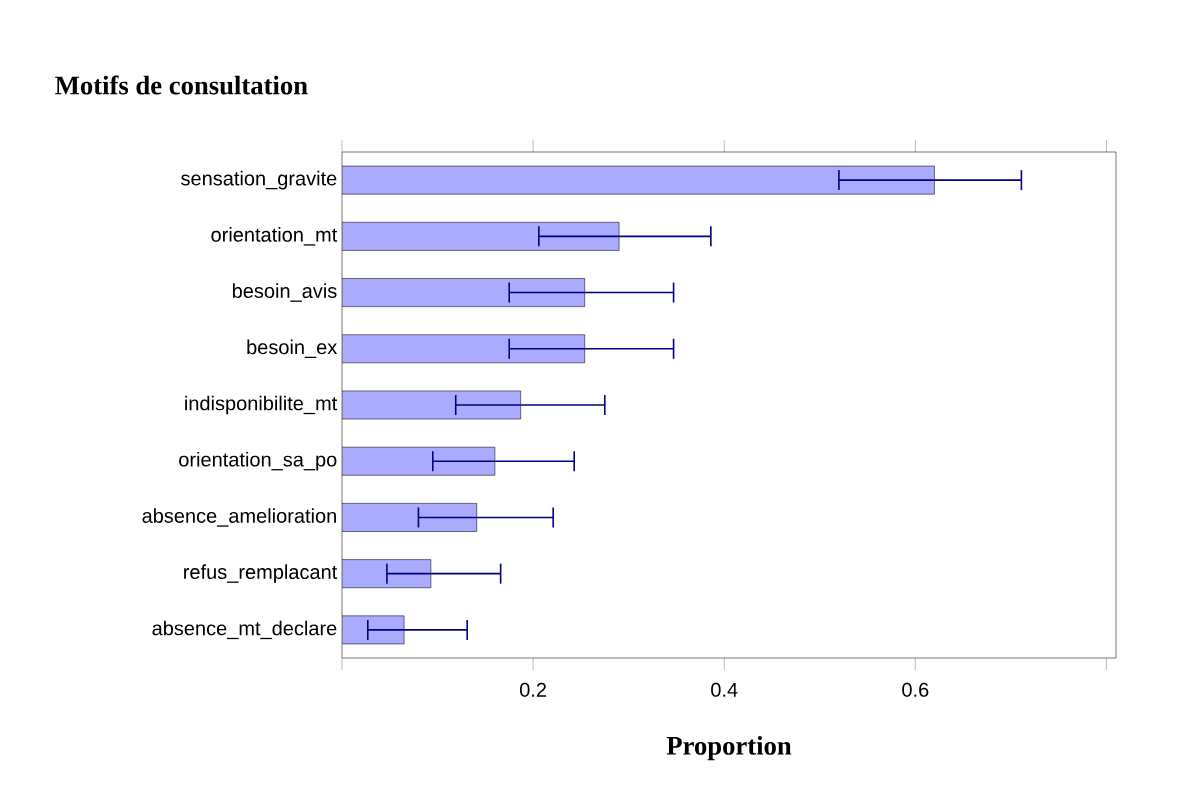 Image resolution: width=1184 pixels, height=807 pixels. I want to click on y-tick-label: absence_mt_declare, so click(244, 630).